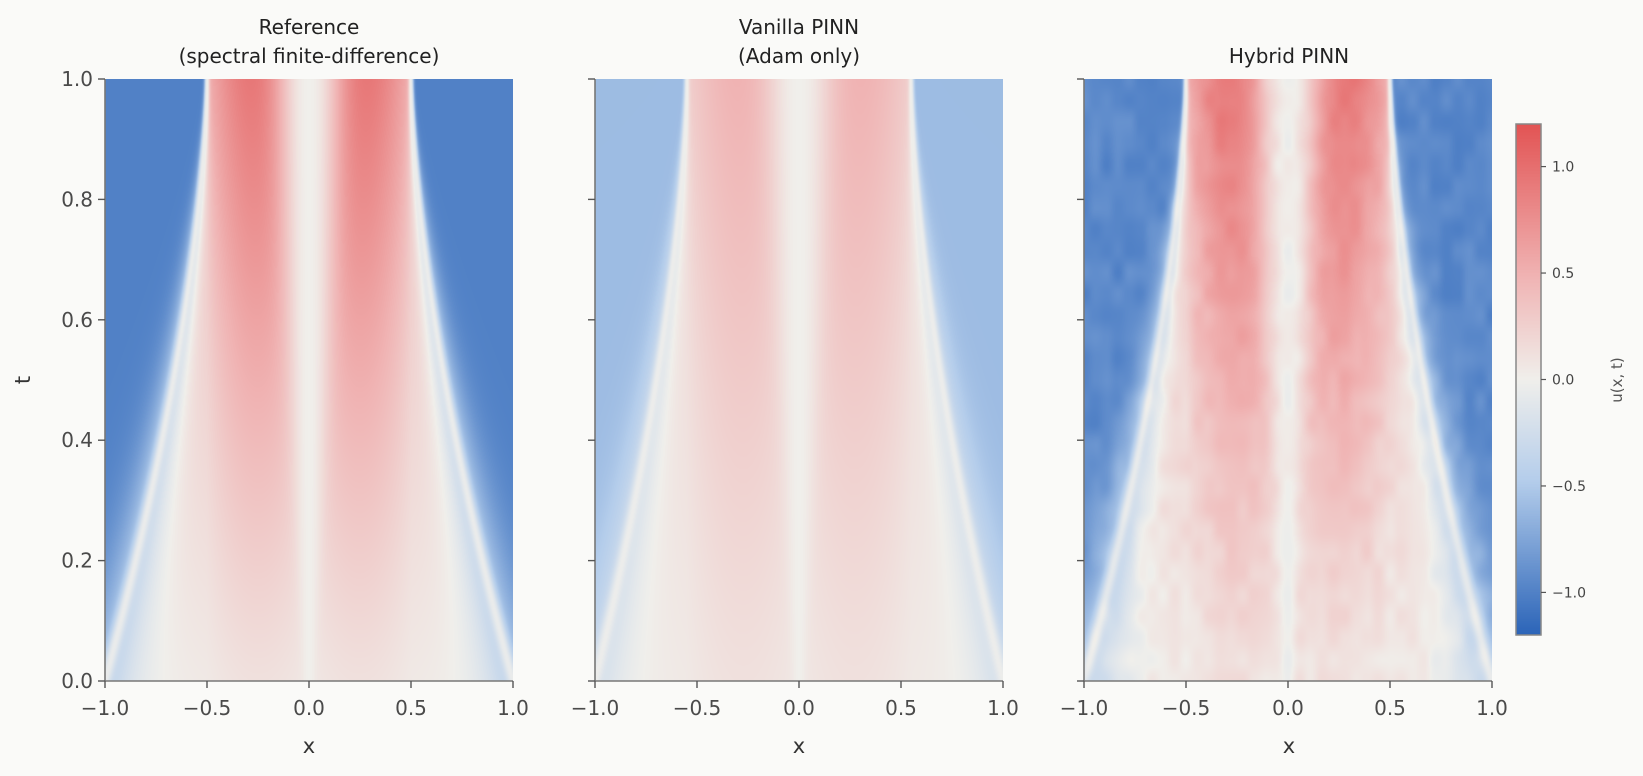 The height and width of the screenshot is (776, 1643). I want to click on colorbar-tick-label: −1.0, so click(1569, 593).